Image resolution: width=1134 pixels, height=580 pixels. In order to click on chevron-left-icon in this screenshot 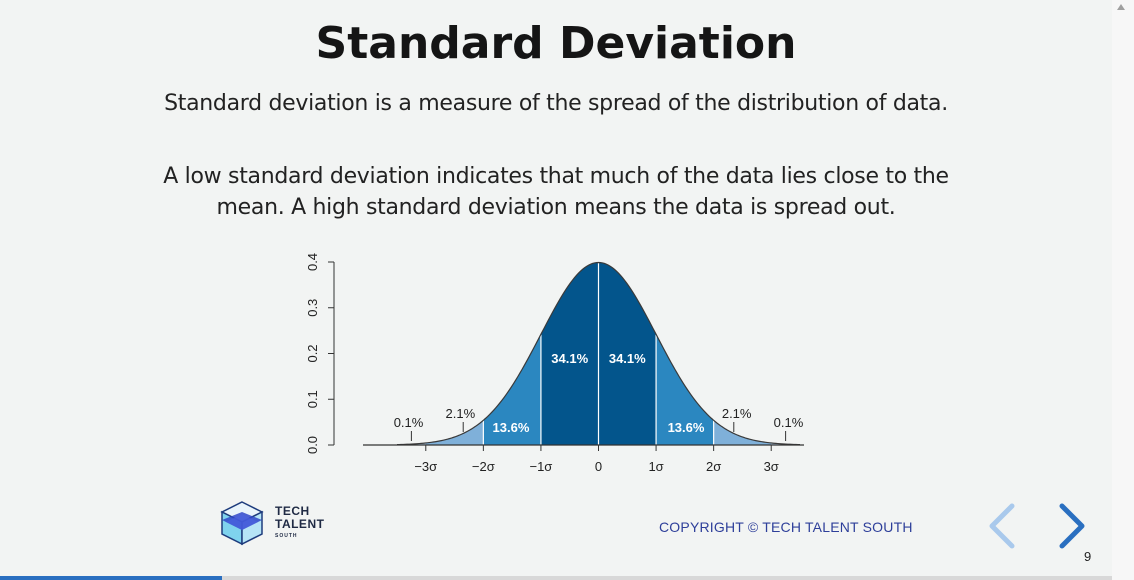, I will do `click(1002, 526)`.